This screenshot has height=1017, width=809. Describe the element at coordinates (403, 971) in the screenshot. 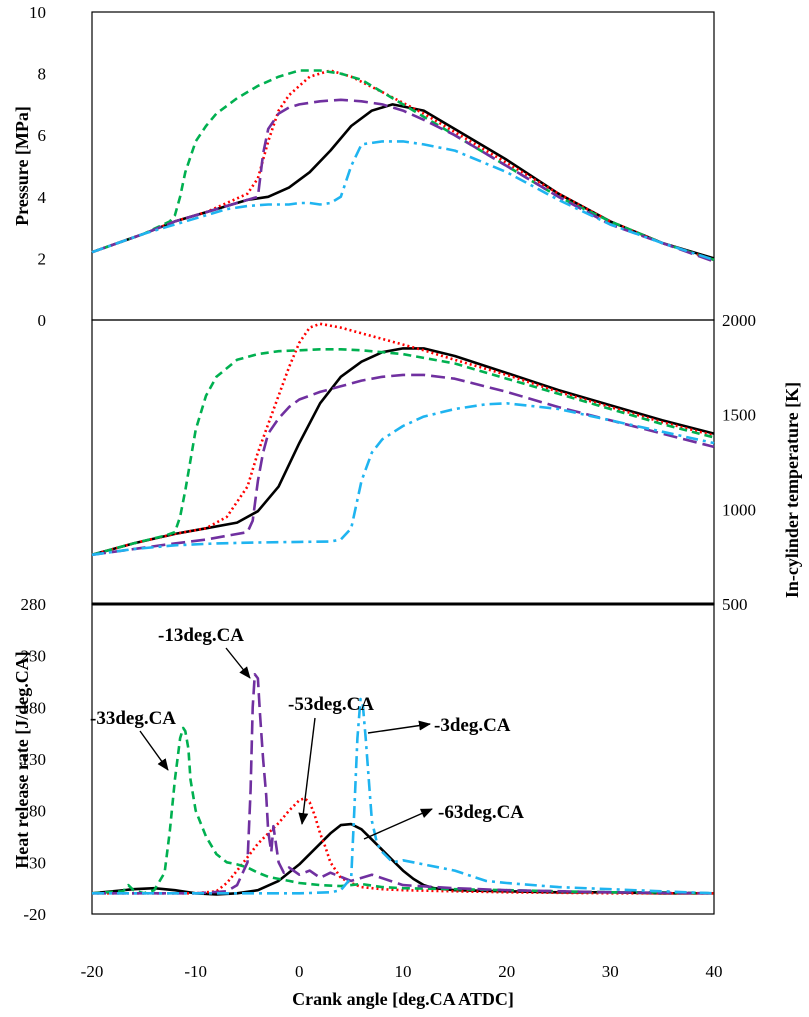

I see `crank-angle-xtick-label: 10` at that location.